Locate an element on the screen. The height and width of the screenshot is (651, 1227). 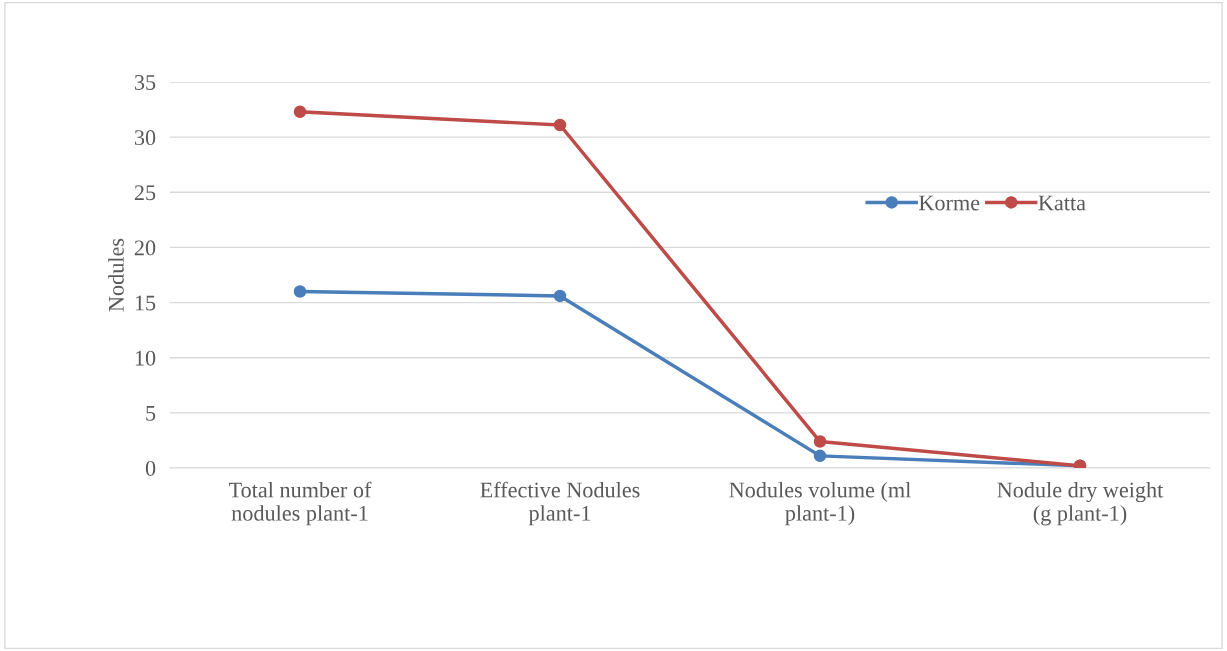
y-tick-label: 35 is located at coordinates (145, 82).